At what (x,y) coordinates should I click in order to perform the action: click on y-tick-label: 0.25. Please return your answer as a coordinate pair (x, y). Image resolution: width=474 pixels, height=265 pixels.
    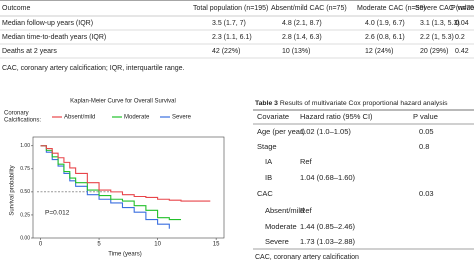
    Looking at the image, I should click on (25, 215).